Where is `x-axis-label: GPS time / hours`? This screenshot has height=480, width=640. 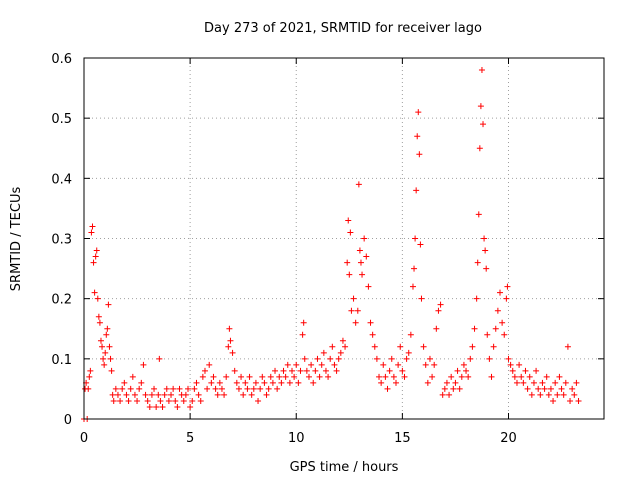
x-axis-label: GPS time / hours is located at coordinates (344, 467).